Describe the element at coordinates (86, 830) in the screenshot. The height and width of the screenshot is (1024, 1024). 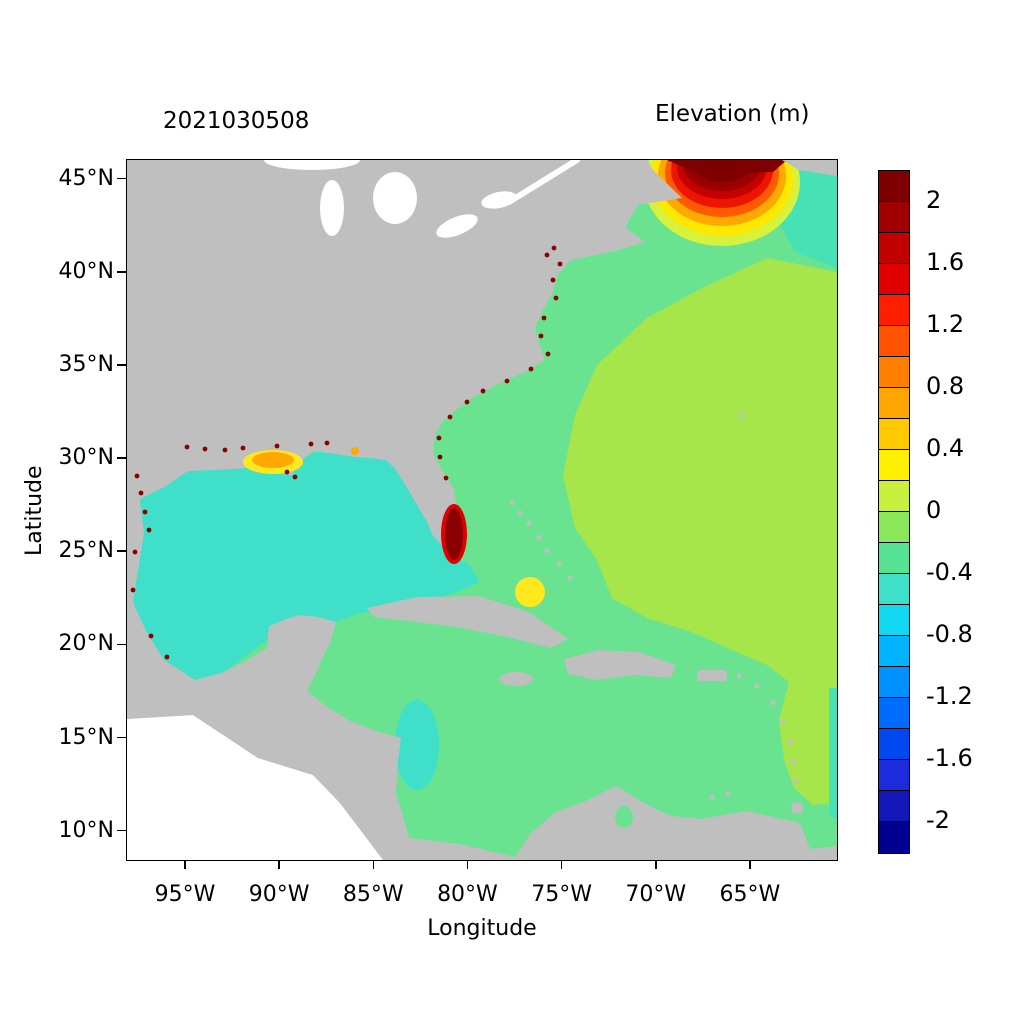
I see `y-tick-label: 10°N` at that location.